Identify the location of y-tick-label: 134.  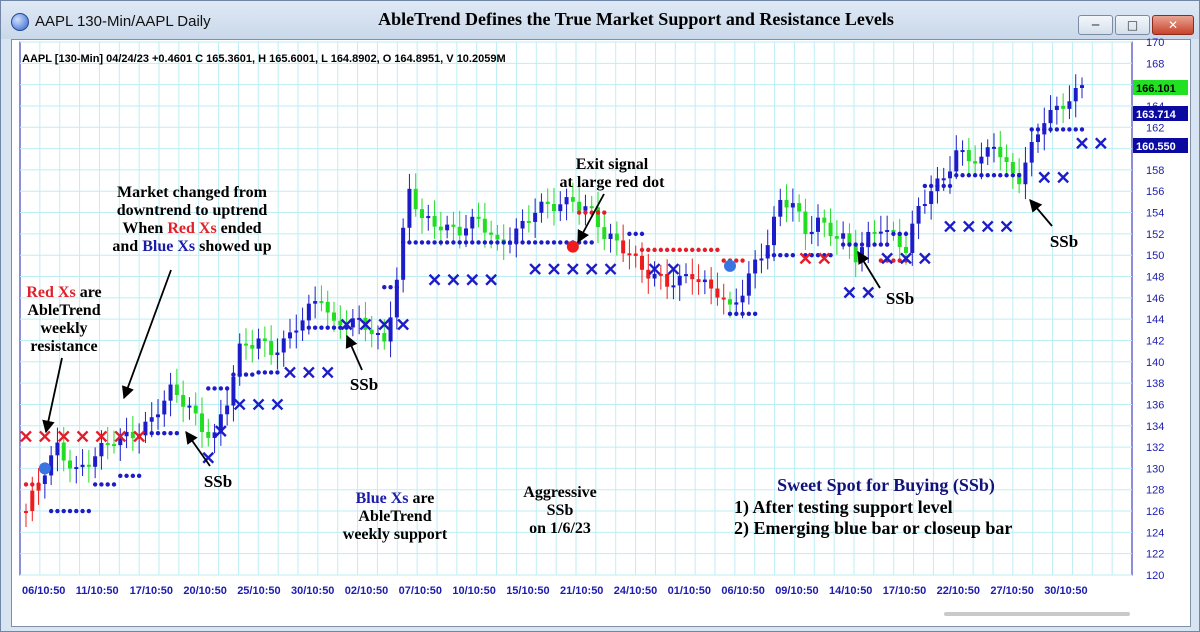
(1155, 427).